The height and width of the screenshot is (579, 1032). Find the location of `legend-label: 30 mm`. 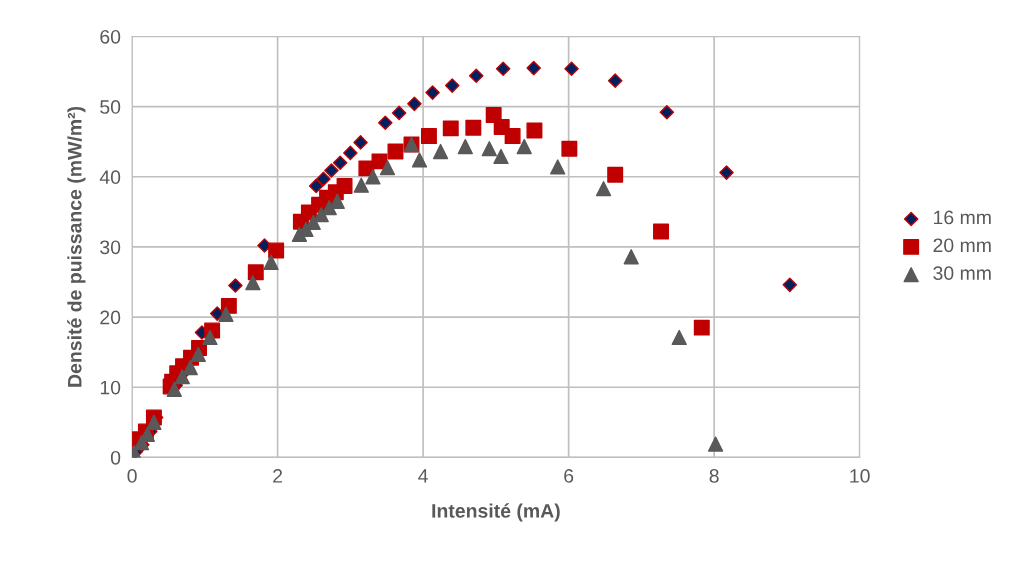

legend-label: 30 mm is located at coordinates (962, 273).